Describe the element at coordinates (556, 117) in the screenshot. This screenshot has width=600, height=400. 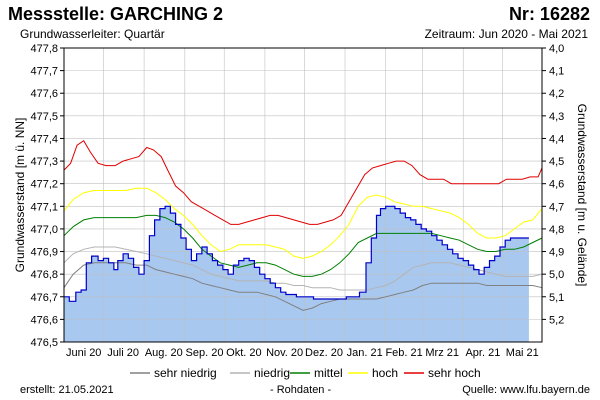
I see `y2-tick-label: 4,3` at that location.